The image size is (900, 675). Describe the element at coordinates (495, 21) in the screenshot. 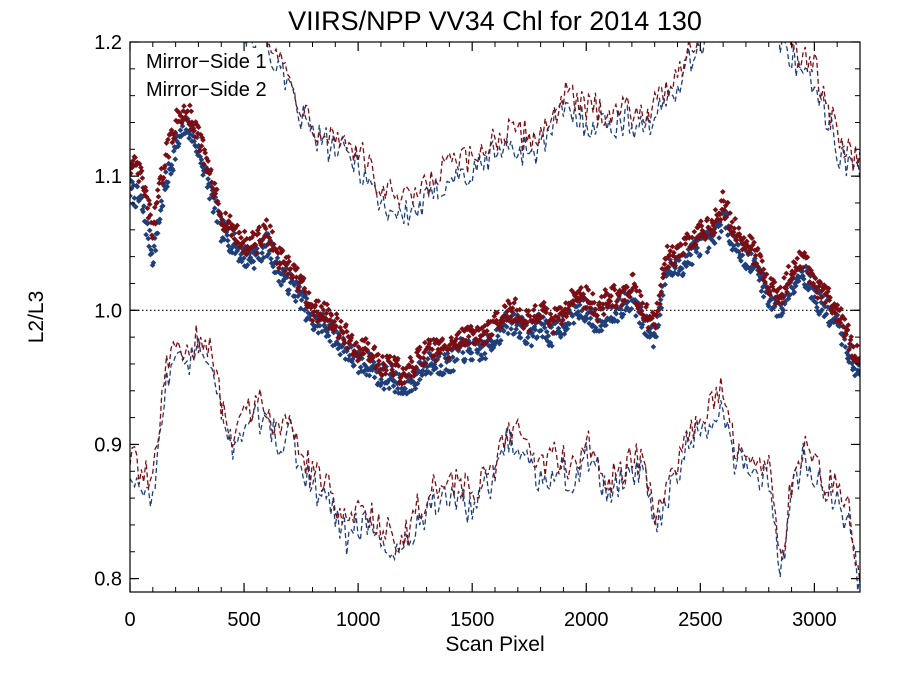

I see `chart-title: VIIRS/NPP VV34 Chl for 2014 130` at that location.